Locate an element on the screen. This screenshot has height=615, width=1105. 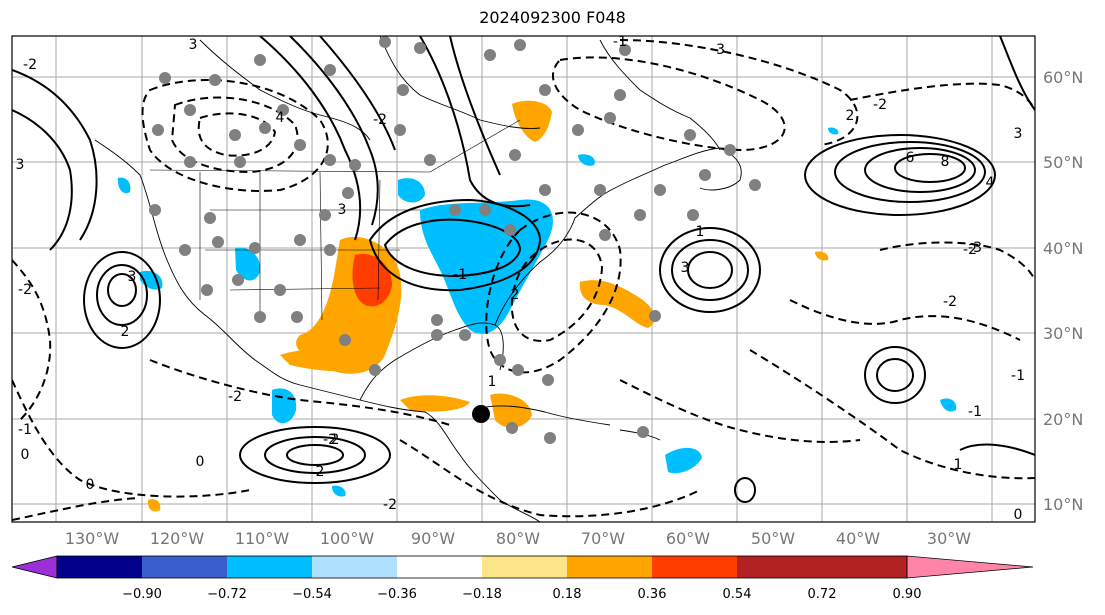
colorbar-tick-label: −0.54 is located at coordinates (312, 594).